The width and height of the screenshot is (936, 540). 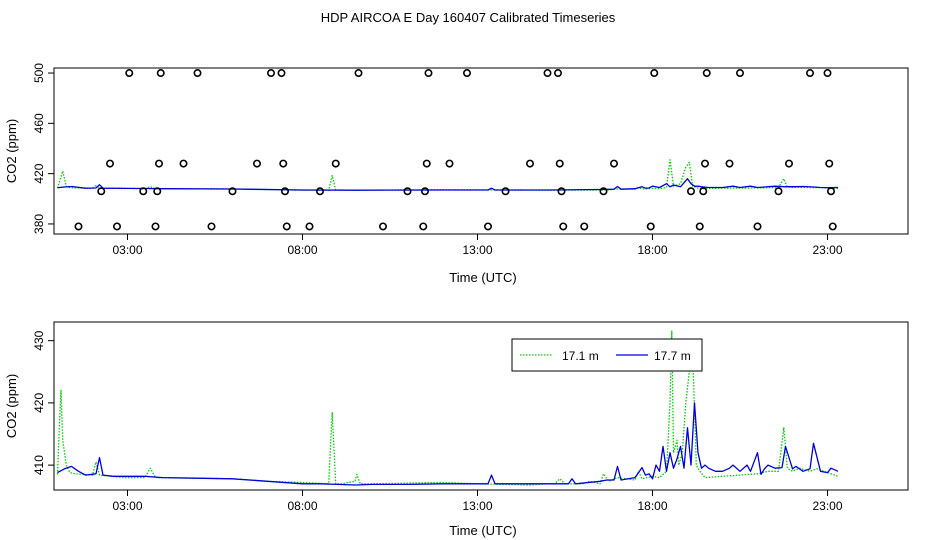 What do you see at coordinates (482, 277) in the screenshot?
I see `top-x-axis-label: Time (UTC)` at bounding box center [482, 277].